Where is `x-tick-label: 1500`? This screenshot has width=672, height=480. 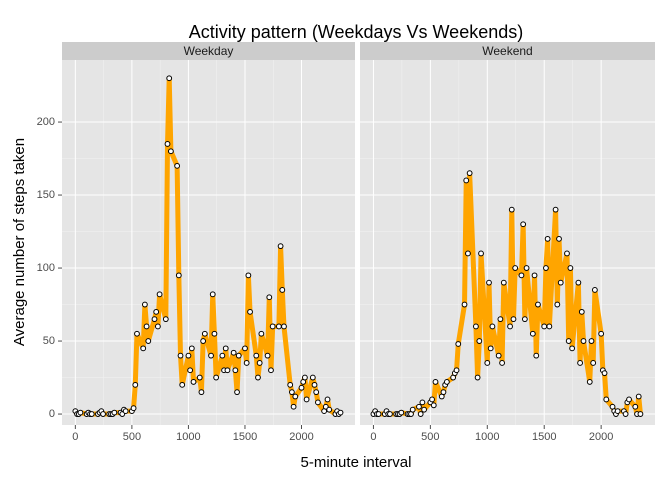
x-tick-label: 1500 is located at coordinates (544, 437).